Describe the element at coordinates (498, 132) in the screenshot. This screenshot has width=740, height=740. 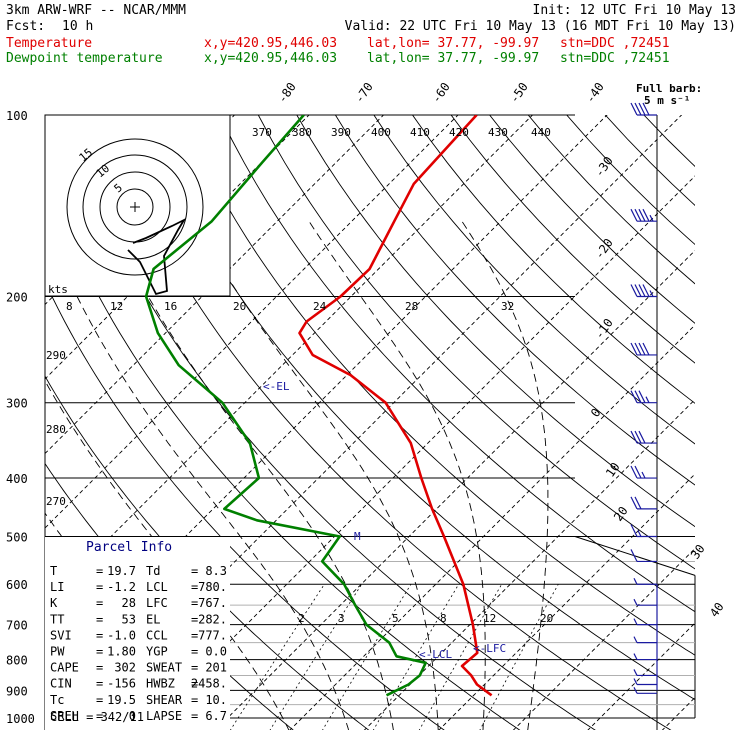
I see `theta-label-430: 430` at that location.